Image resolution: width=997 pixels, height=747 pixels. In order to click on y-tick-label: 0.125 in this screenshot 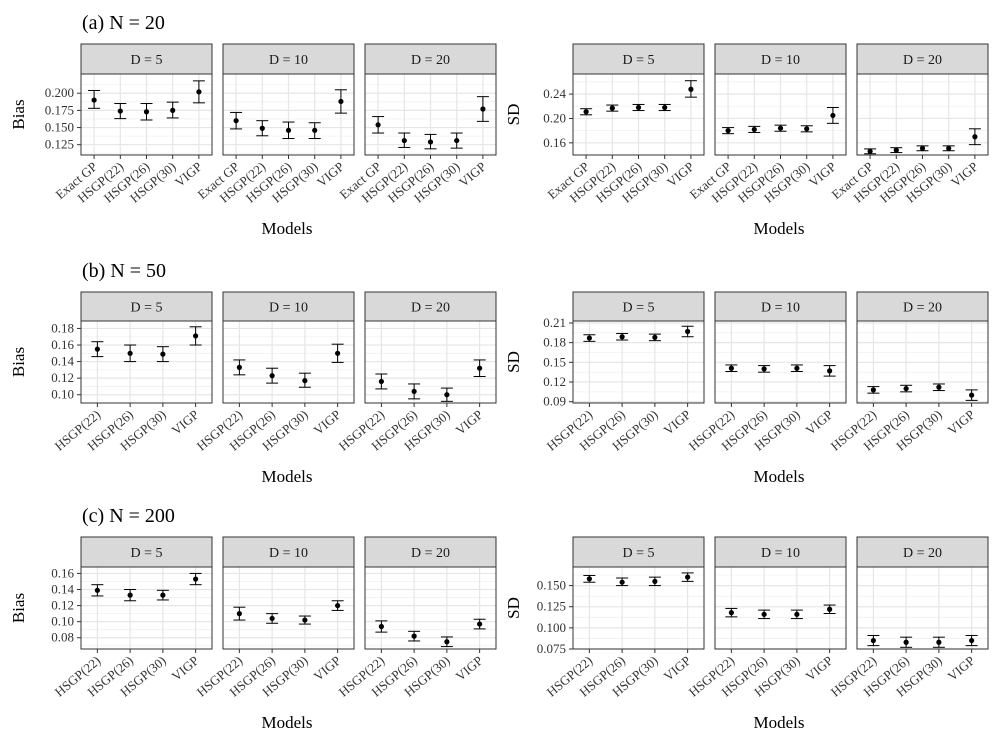, I will do `click(551, 606)`.